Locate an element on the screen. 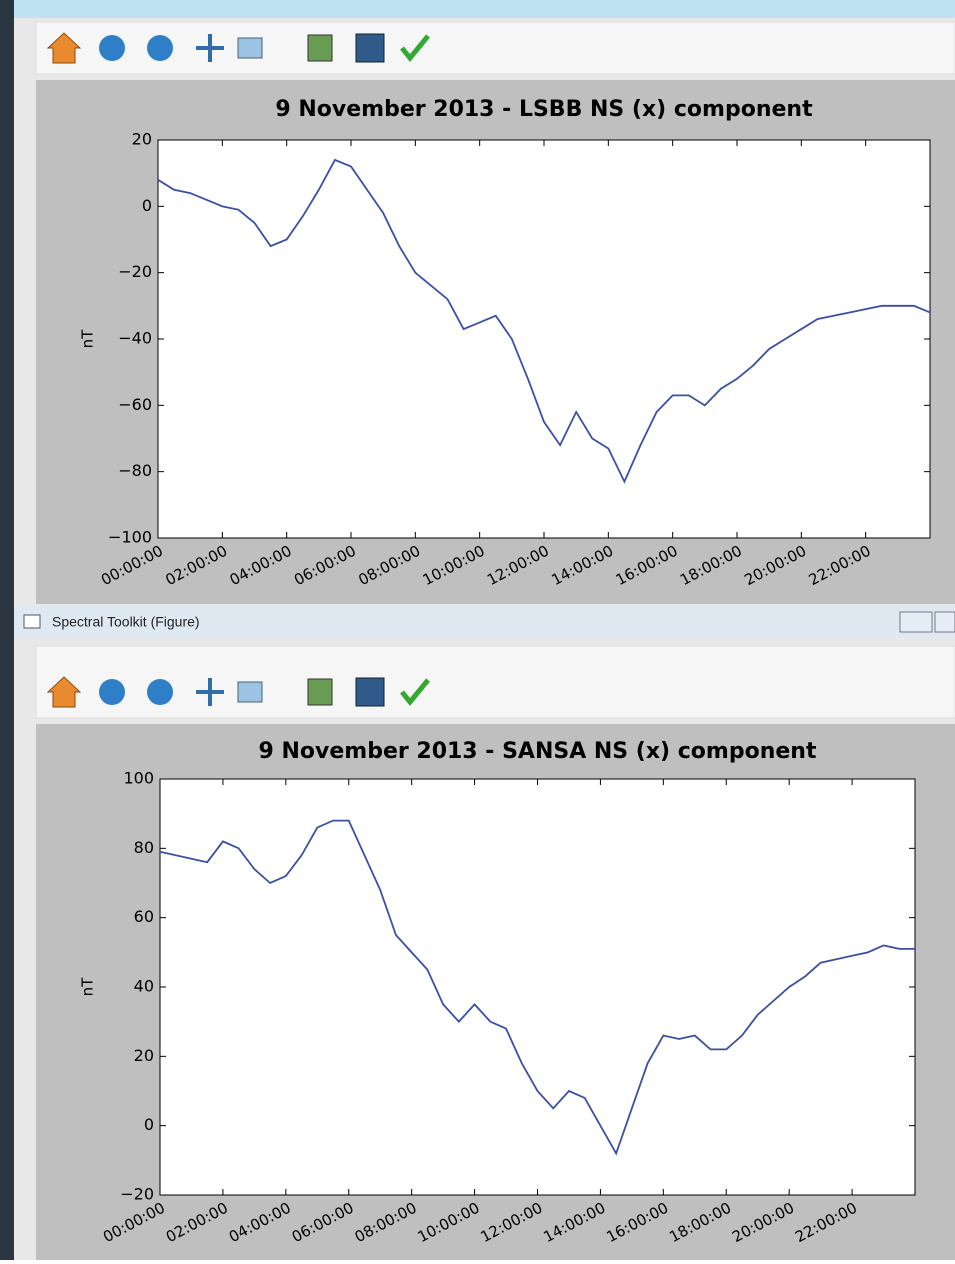 The height and width of the screenshot is (1264, 955). maximize-button is located at coordinates (944, 622).